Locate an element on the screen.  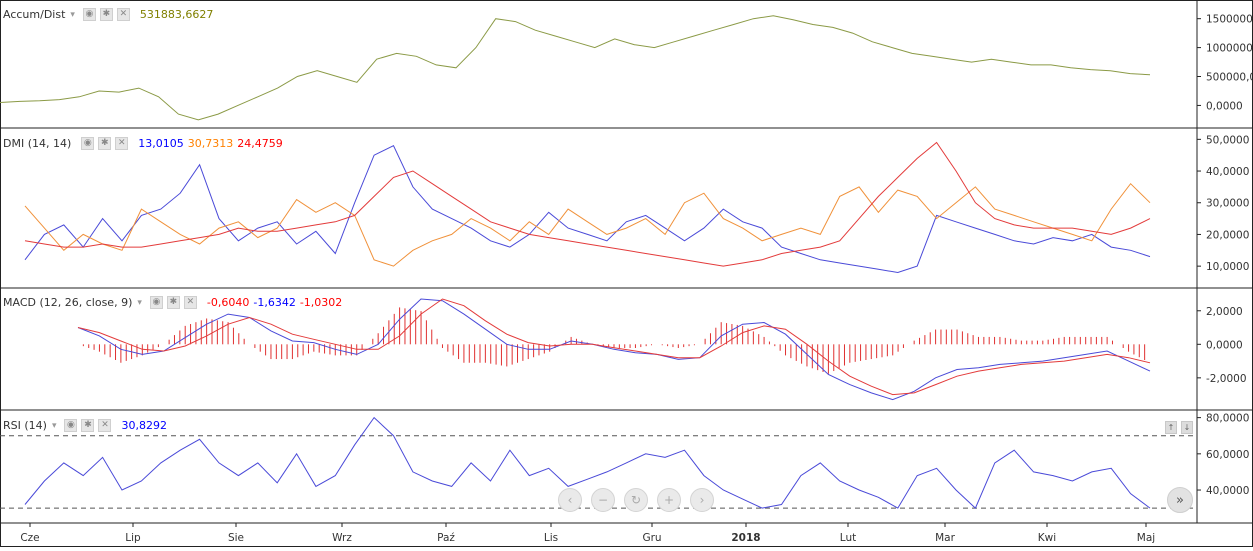
legend-value: 531883,6627 is located at coordinates (176, 14).